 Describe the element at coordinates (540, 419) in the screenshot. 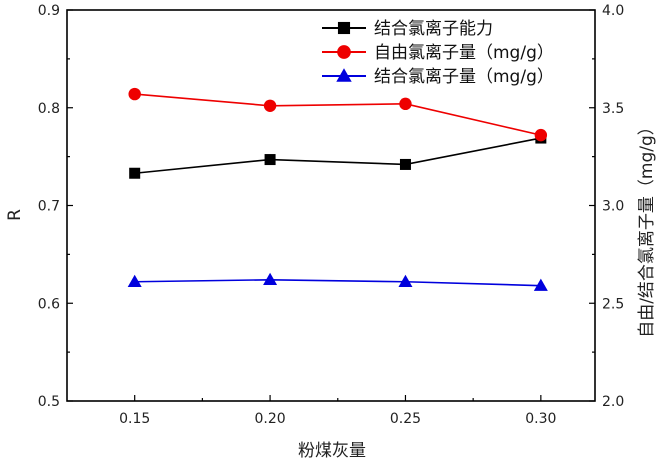

I see `x-tick-label: 0.30` at that location.